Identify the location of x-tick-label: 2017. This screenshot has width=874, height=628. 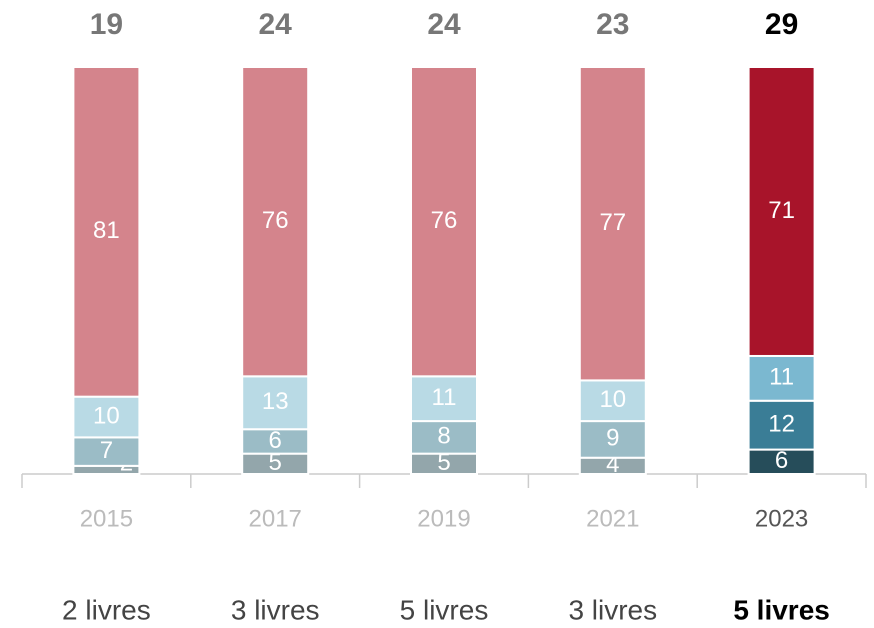
(275, 518).